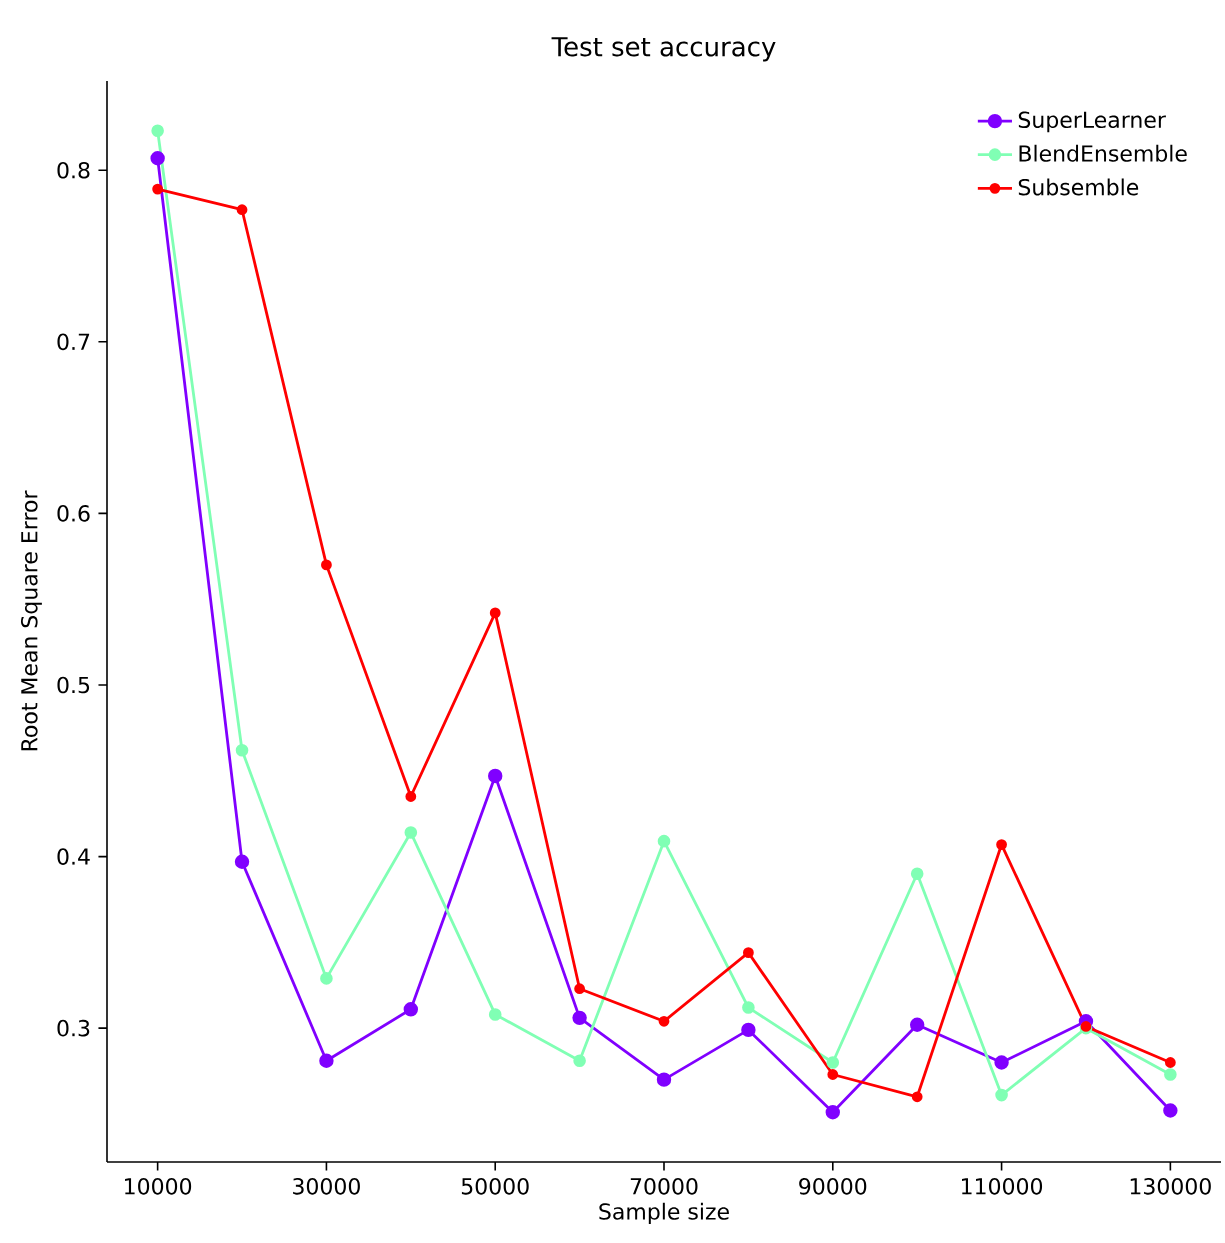 This screenshot has width=1225, height=1243. I want to click on legend-label: BlendEnsemble, so click(1103, 153).